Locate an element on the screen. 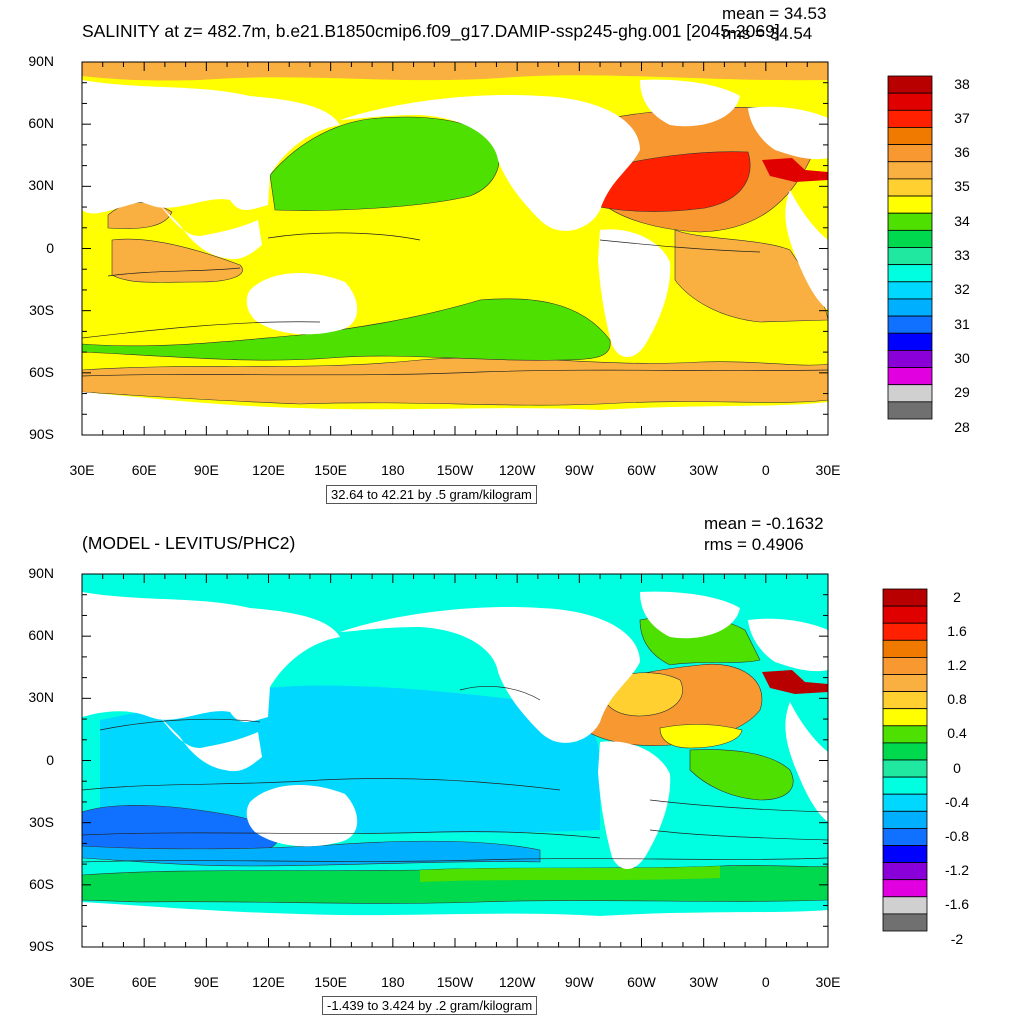  top-x-tick-label: 90W is located at coordinates (579, 470).